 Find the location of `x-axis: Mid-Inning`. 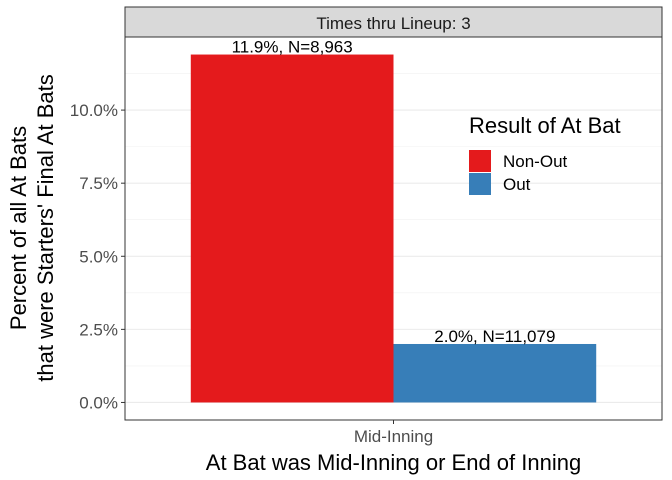

x-axis: Mid-Inning is located at coordinates (393, 433).